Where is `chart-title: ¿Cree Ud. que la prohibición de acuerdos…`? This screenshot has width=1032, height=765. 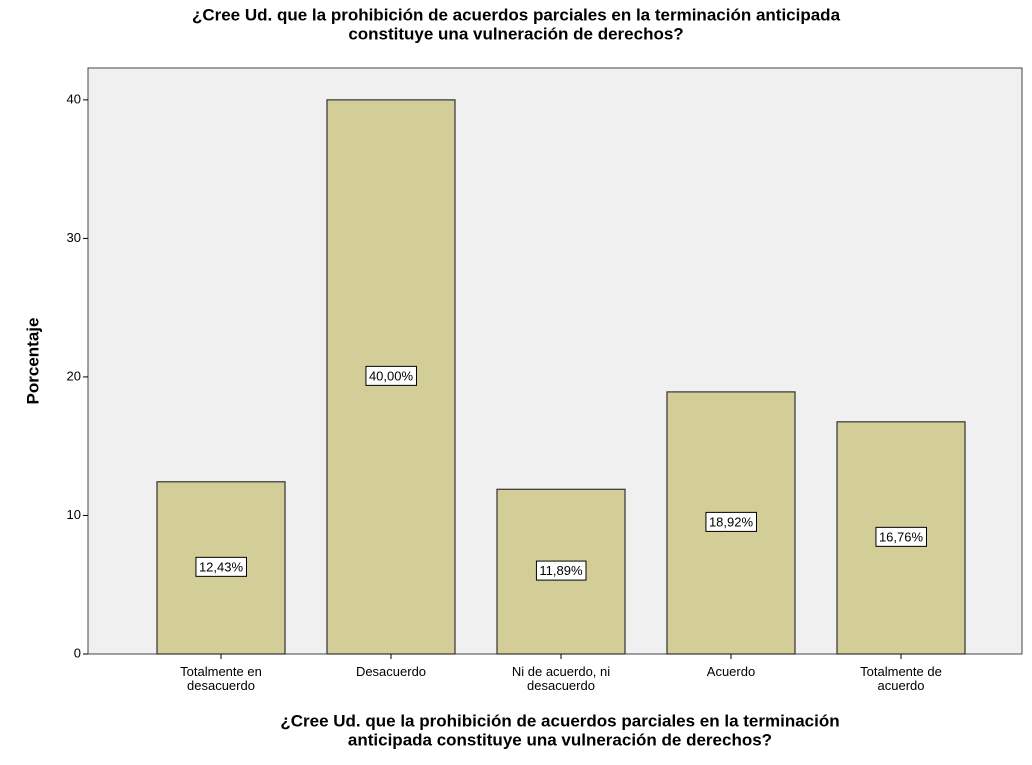 chart-title: ¿Cree Ud. que la prohibición de acuerdos… is located at coordinates (516, 14).